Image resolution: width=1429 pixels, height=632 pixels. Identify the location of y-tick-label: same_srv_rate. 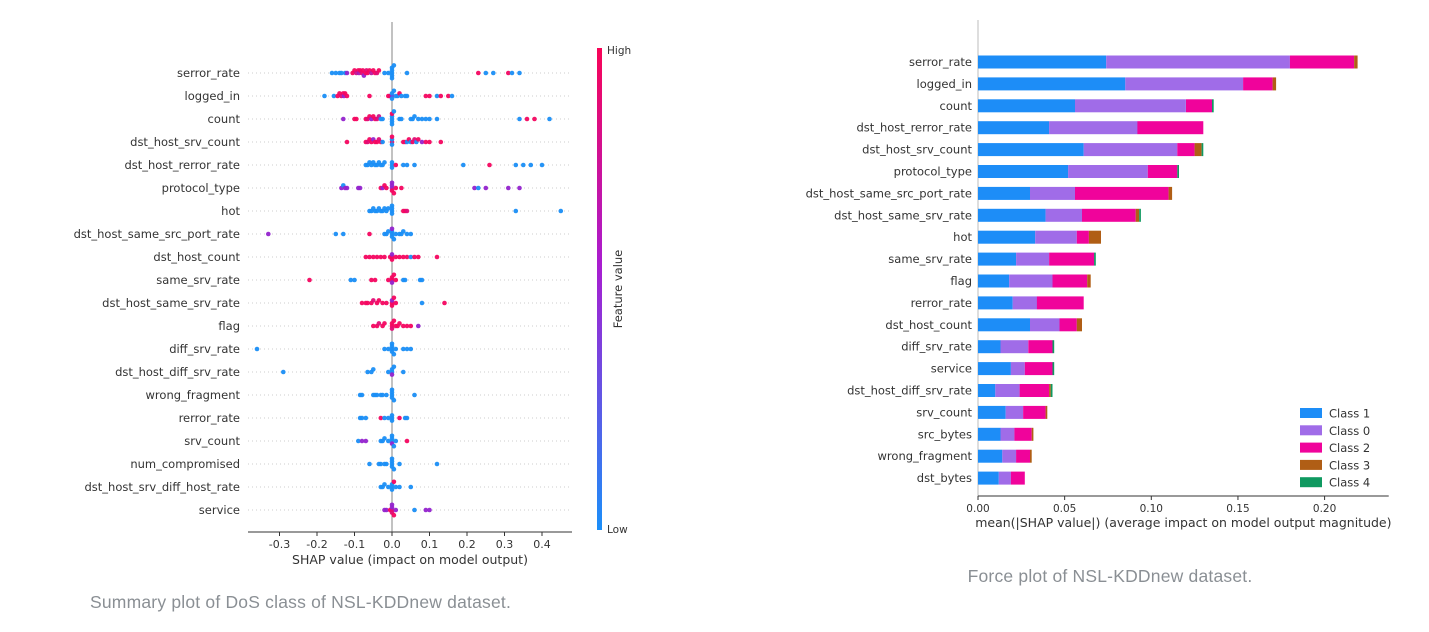
(930, 259).